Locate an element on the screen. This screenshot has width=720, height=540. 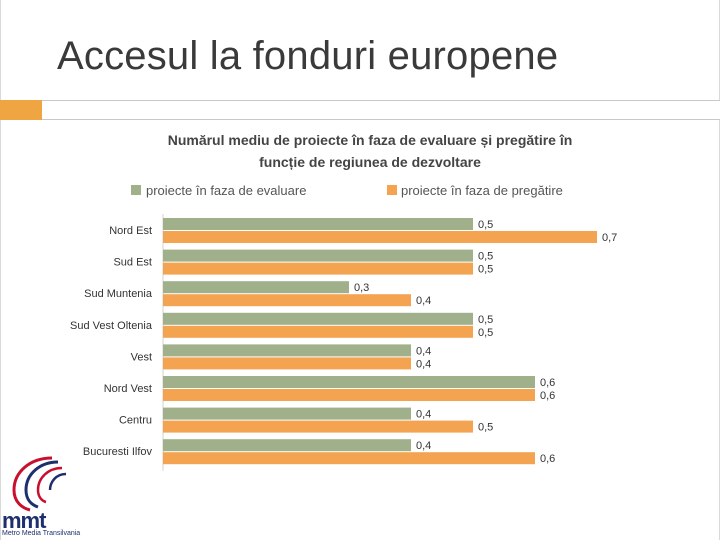
data-label-pregatire-5: 0,4 is located at coordinates (423, 364).